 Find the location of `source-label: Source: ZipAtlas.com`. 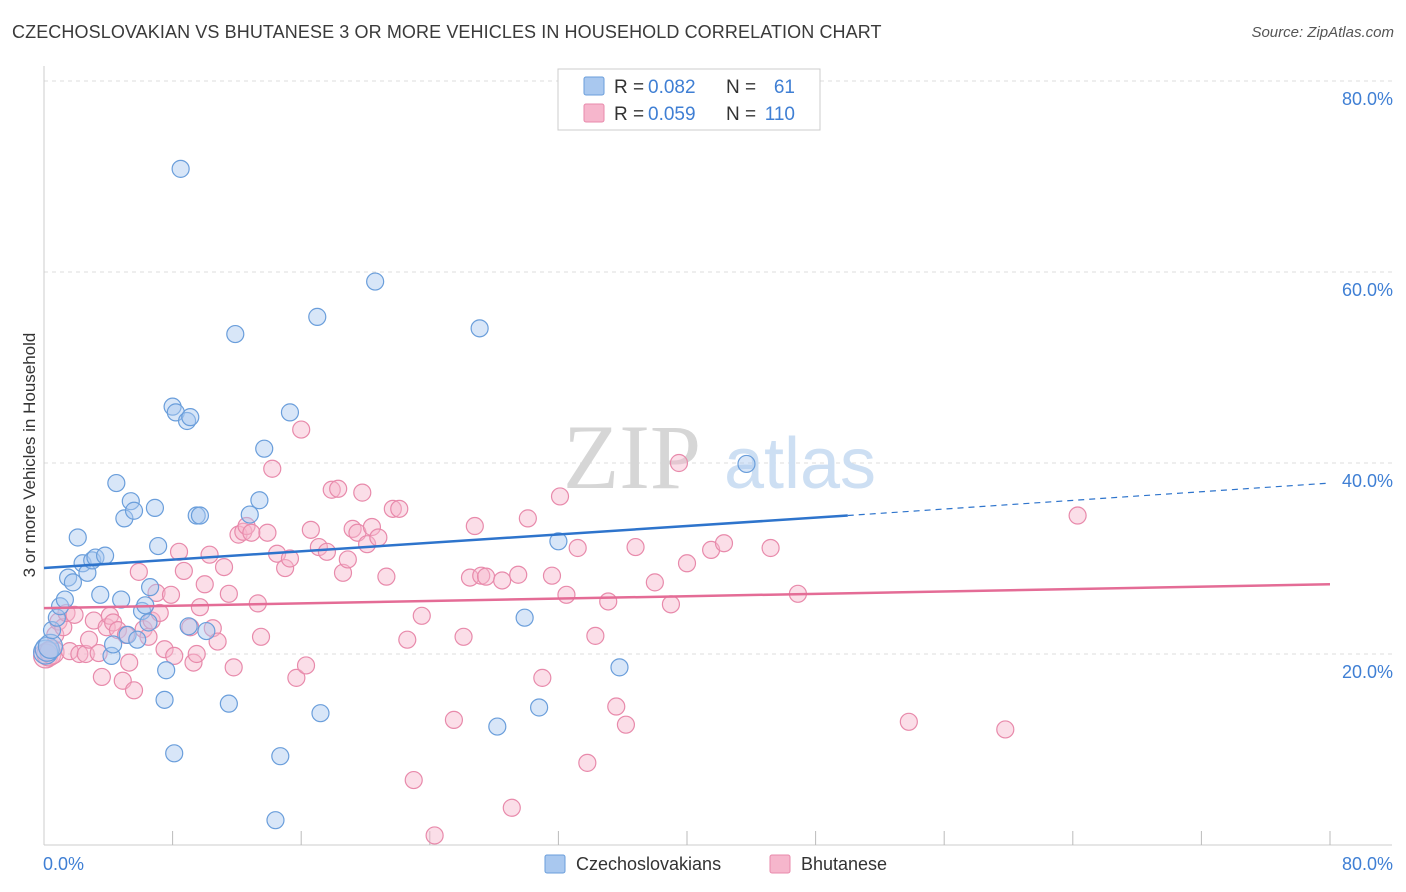

source-label: Source: ZipAtlas.com is located at coordinates (1322, 32).